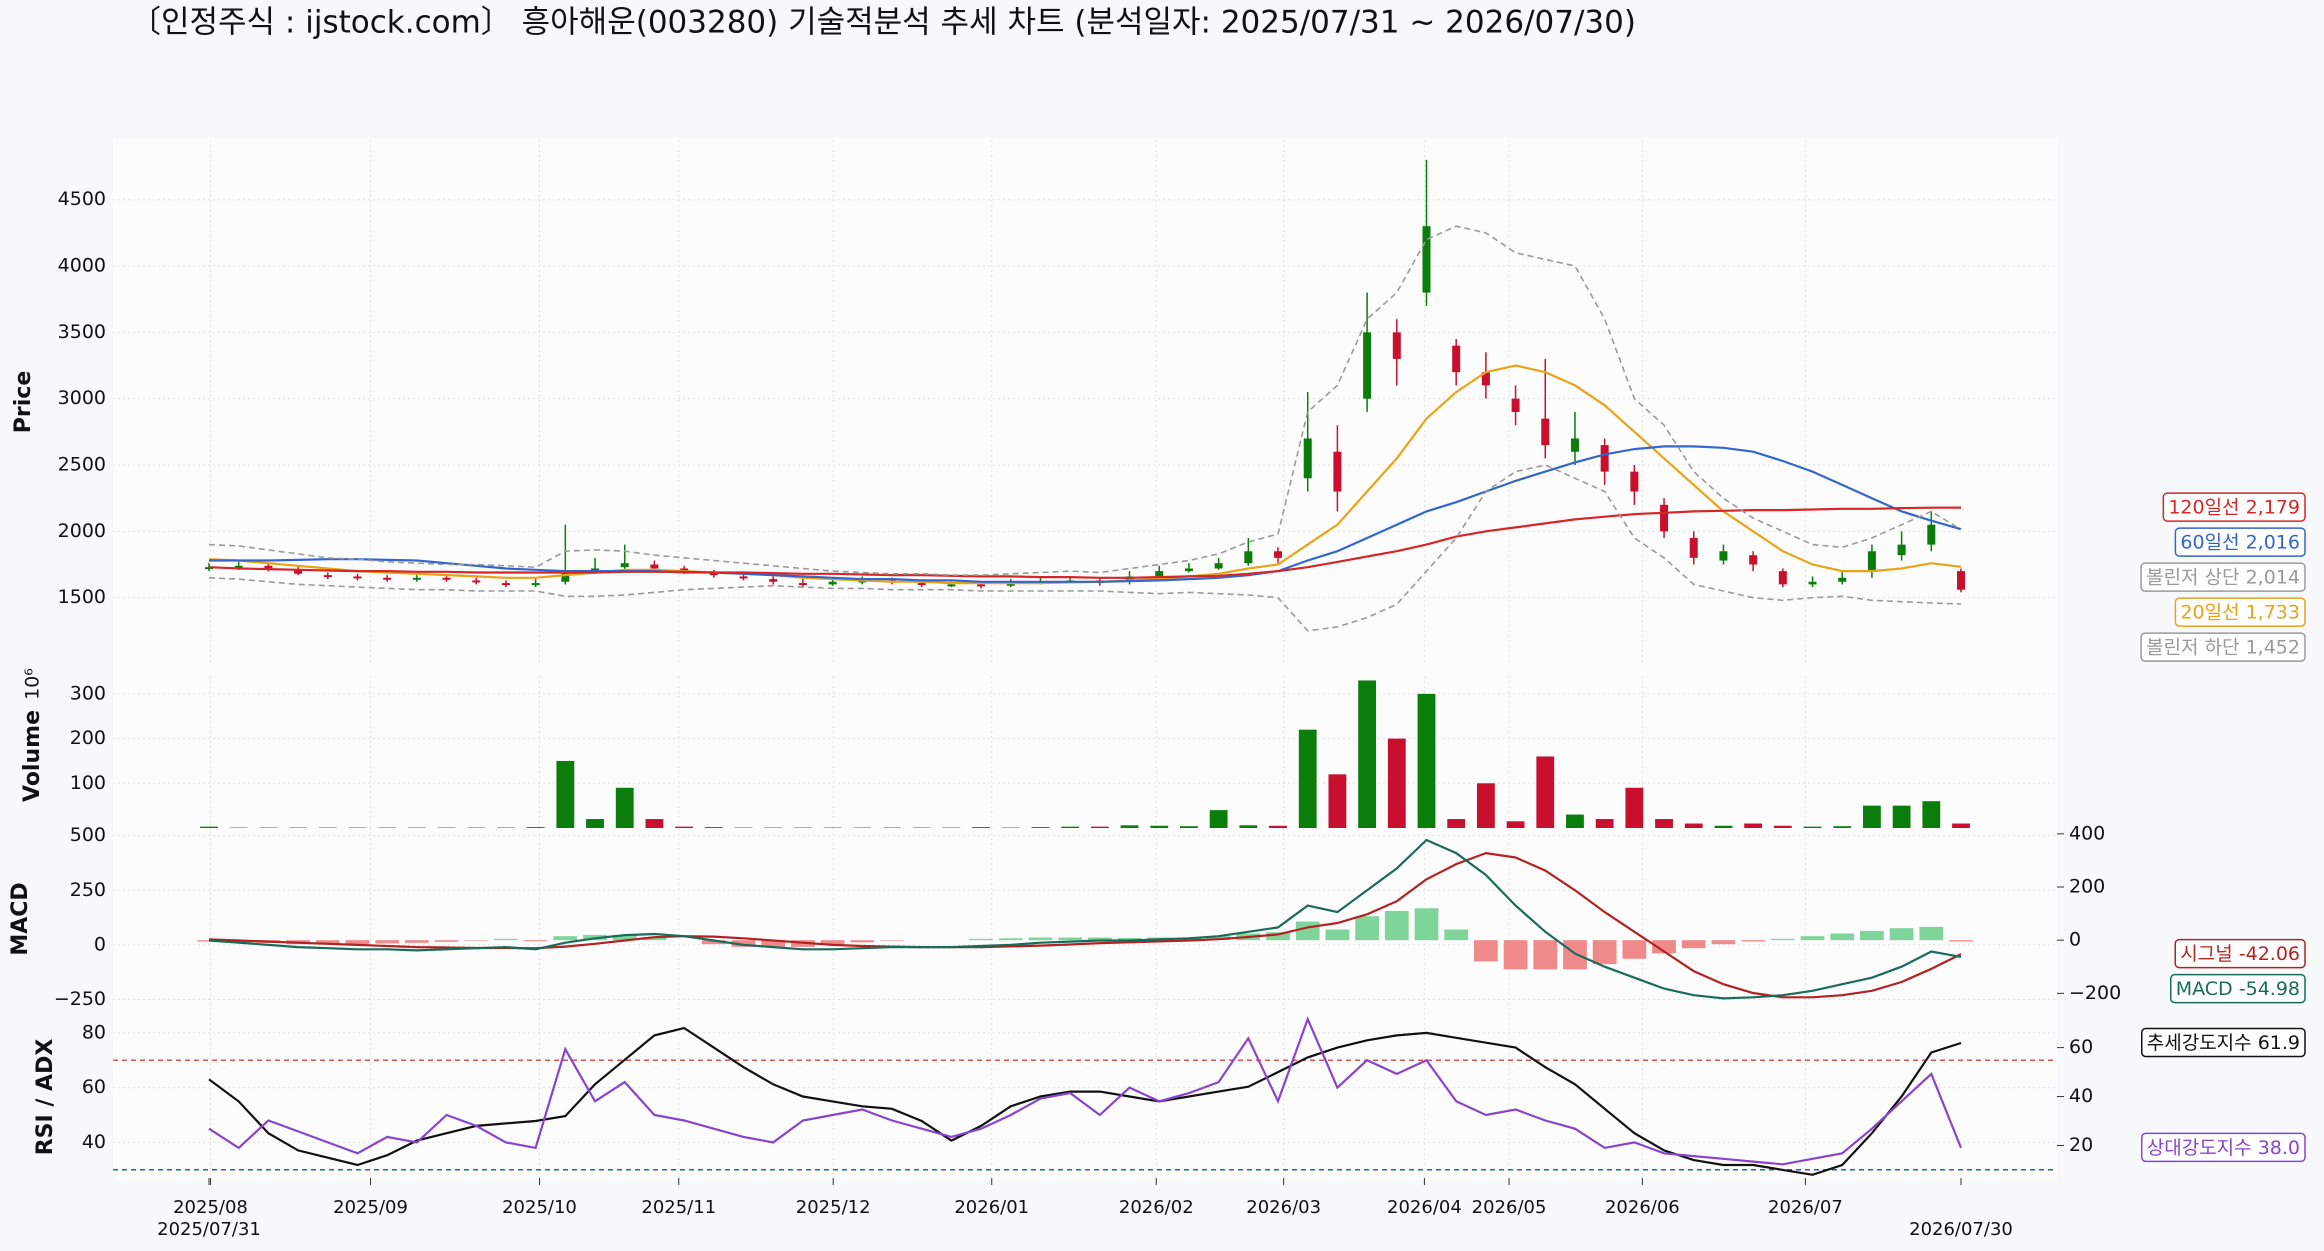 This screenshot has height=1251, width=2324. What do you see at coordinates (45, 1097) in the screenshot?
I see `y-axis-label: RSI / ADX` at bounding box center [45, 1097].